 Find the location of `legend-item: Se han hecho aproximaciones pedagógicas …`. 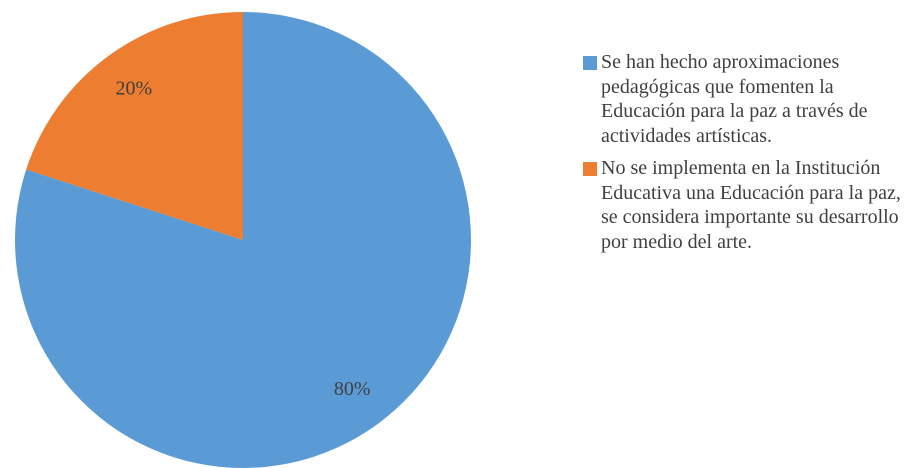

legend-item: Se han hecho aproximaciones pedagógicas … is located at coordinates (745, 99).